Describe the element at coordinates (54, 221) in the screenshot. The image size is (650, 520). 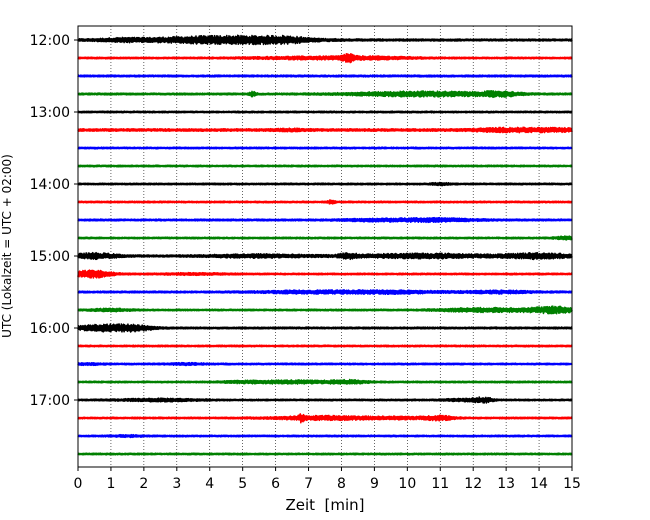
I see `y-axis-ticks: 12:00 13:00 14:00 15:00 16:00 17:00` at that location.